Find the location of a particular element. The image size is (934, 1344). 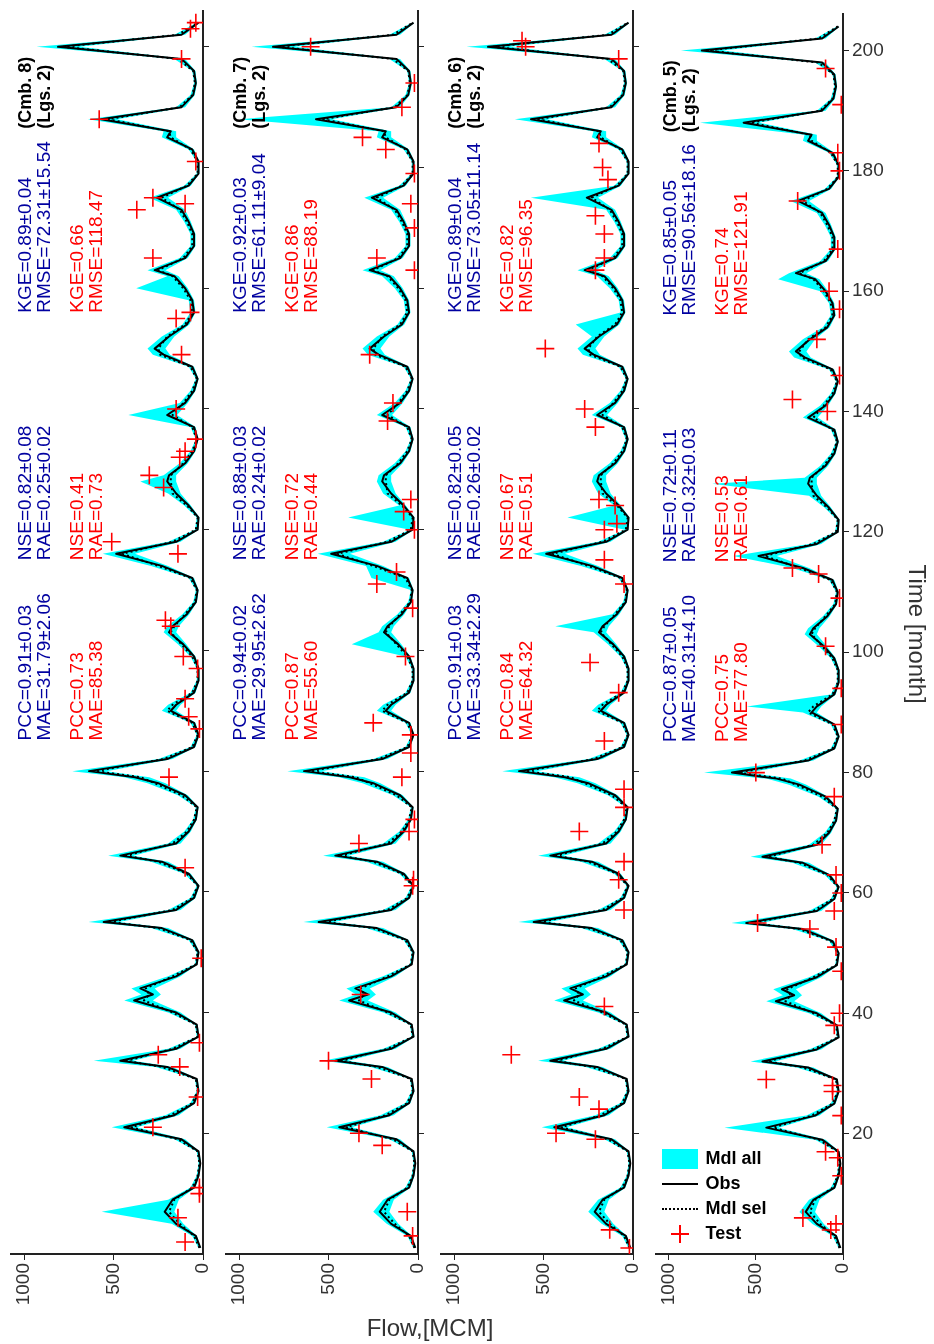

annotation: KGE=0.66 is located at coordinates (77, 268).